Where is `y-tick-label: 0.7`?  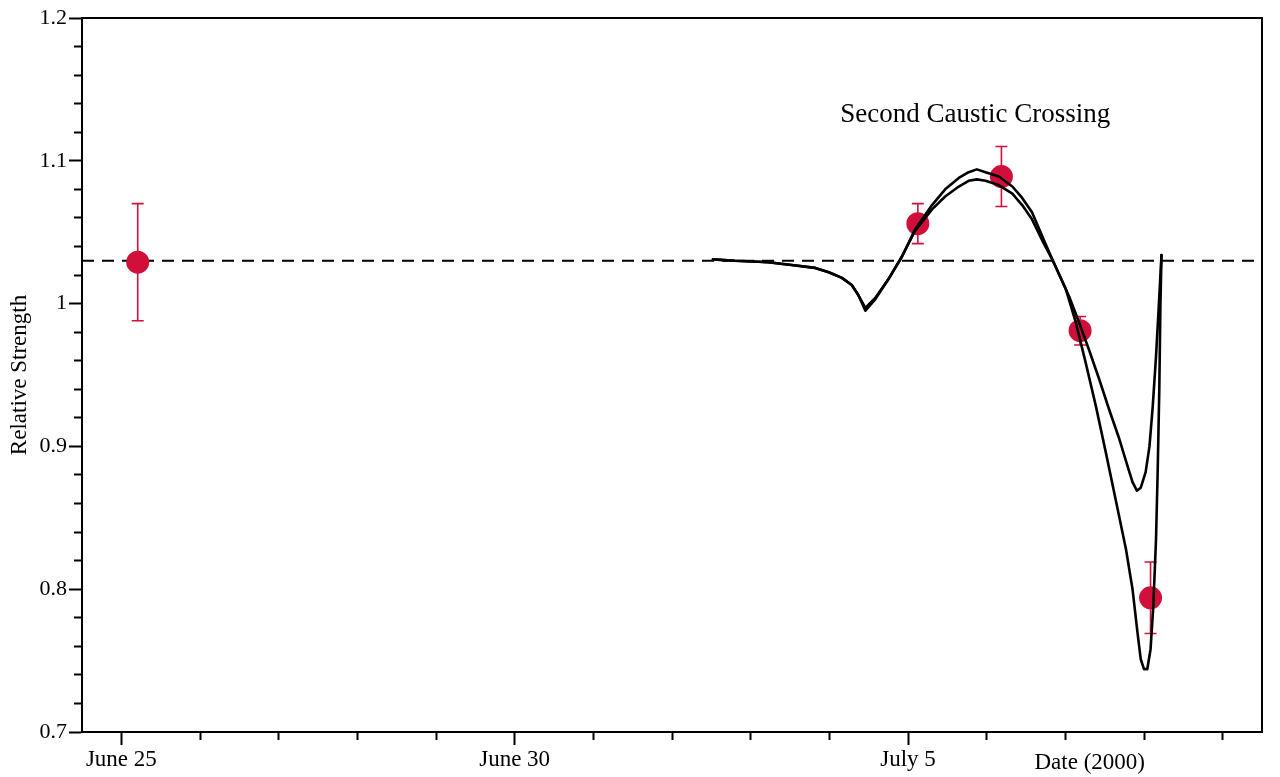 y-tick-label: 0.7 is located at coordinates (53, 730).